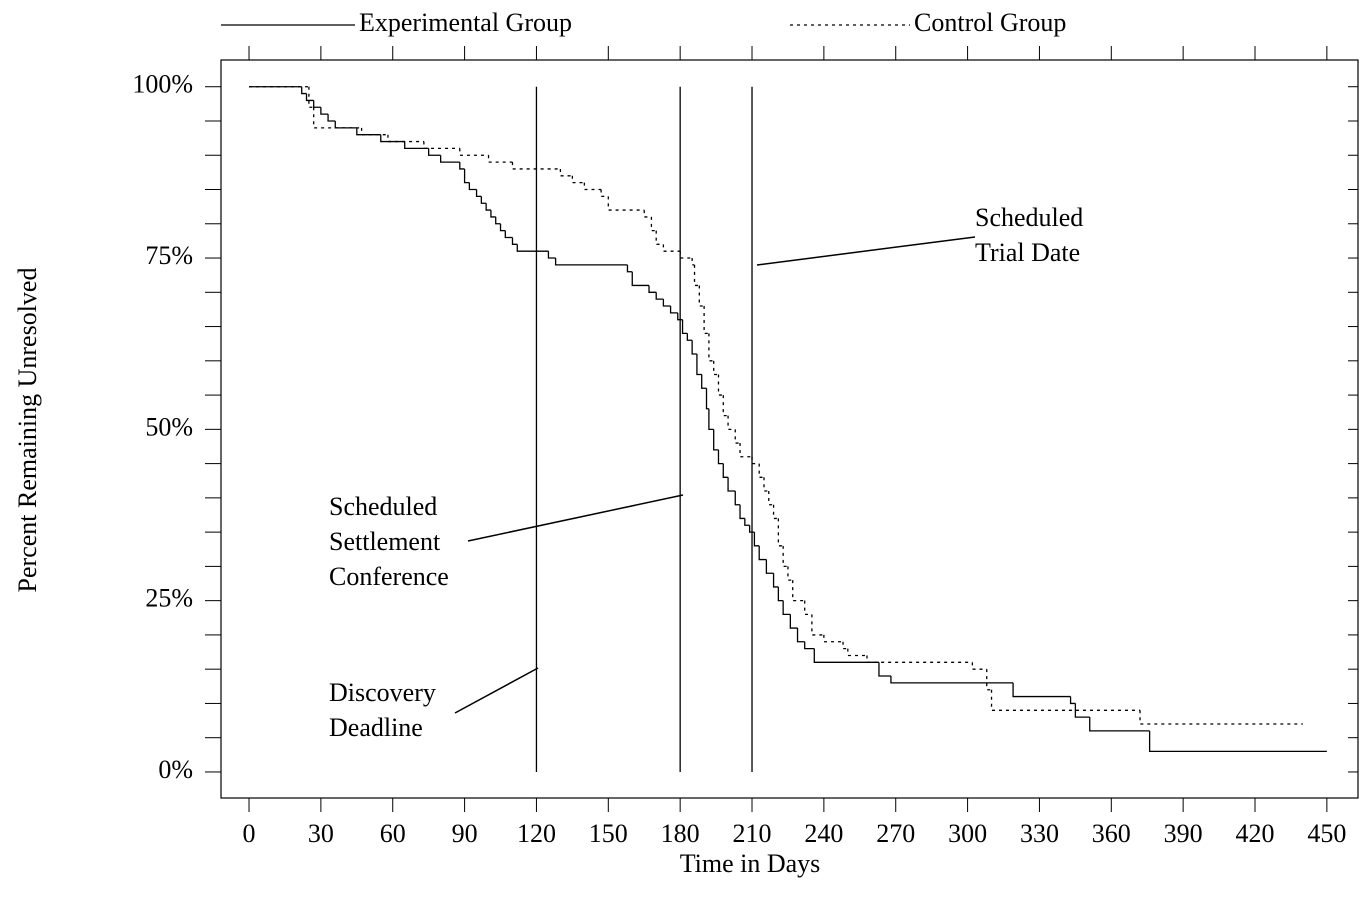 The image size is (1361, 912). I want to click on y-tick-label: 50%, so click(169, 426).